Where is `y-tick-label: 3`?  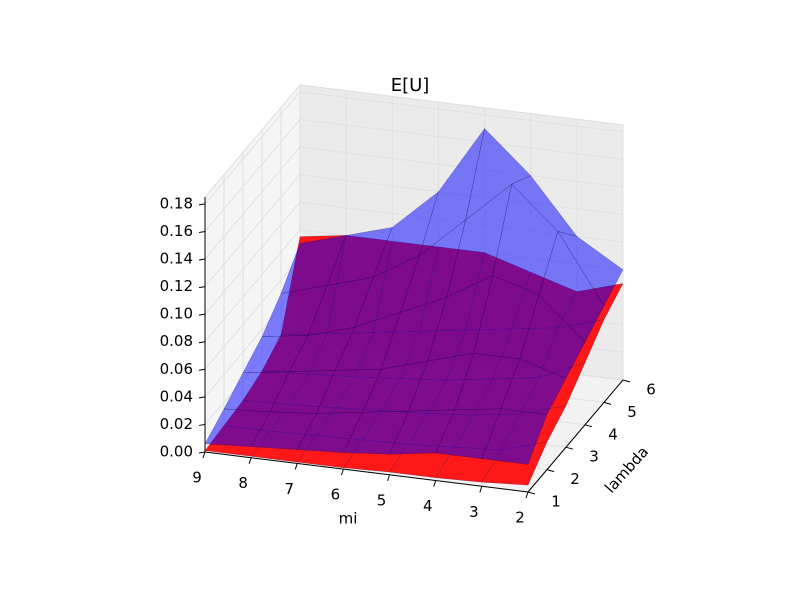
y-tick-label: 3 is located at coordinates (594, 457).